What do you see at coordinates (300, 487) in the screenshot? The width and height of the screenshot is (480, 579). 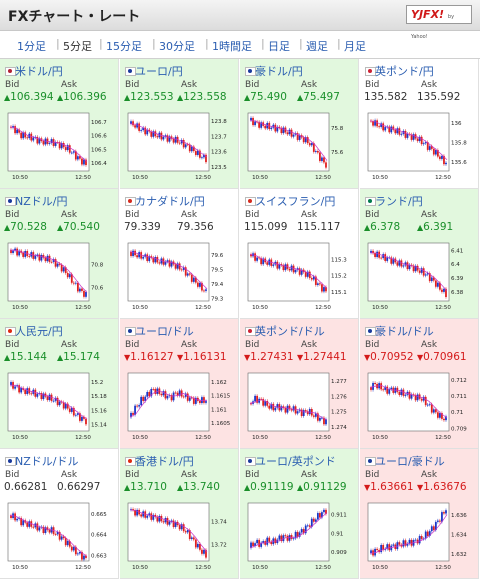 I see `up-arrow-icon: ▲` at bounding box center [300, 487].